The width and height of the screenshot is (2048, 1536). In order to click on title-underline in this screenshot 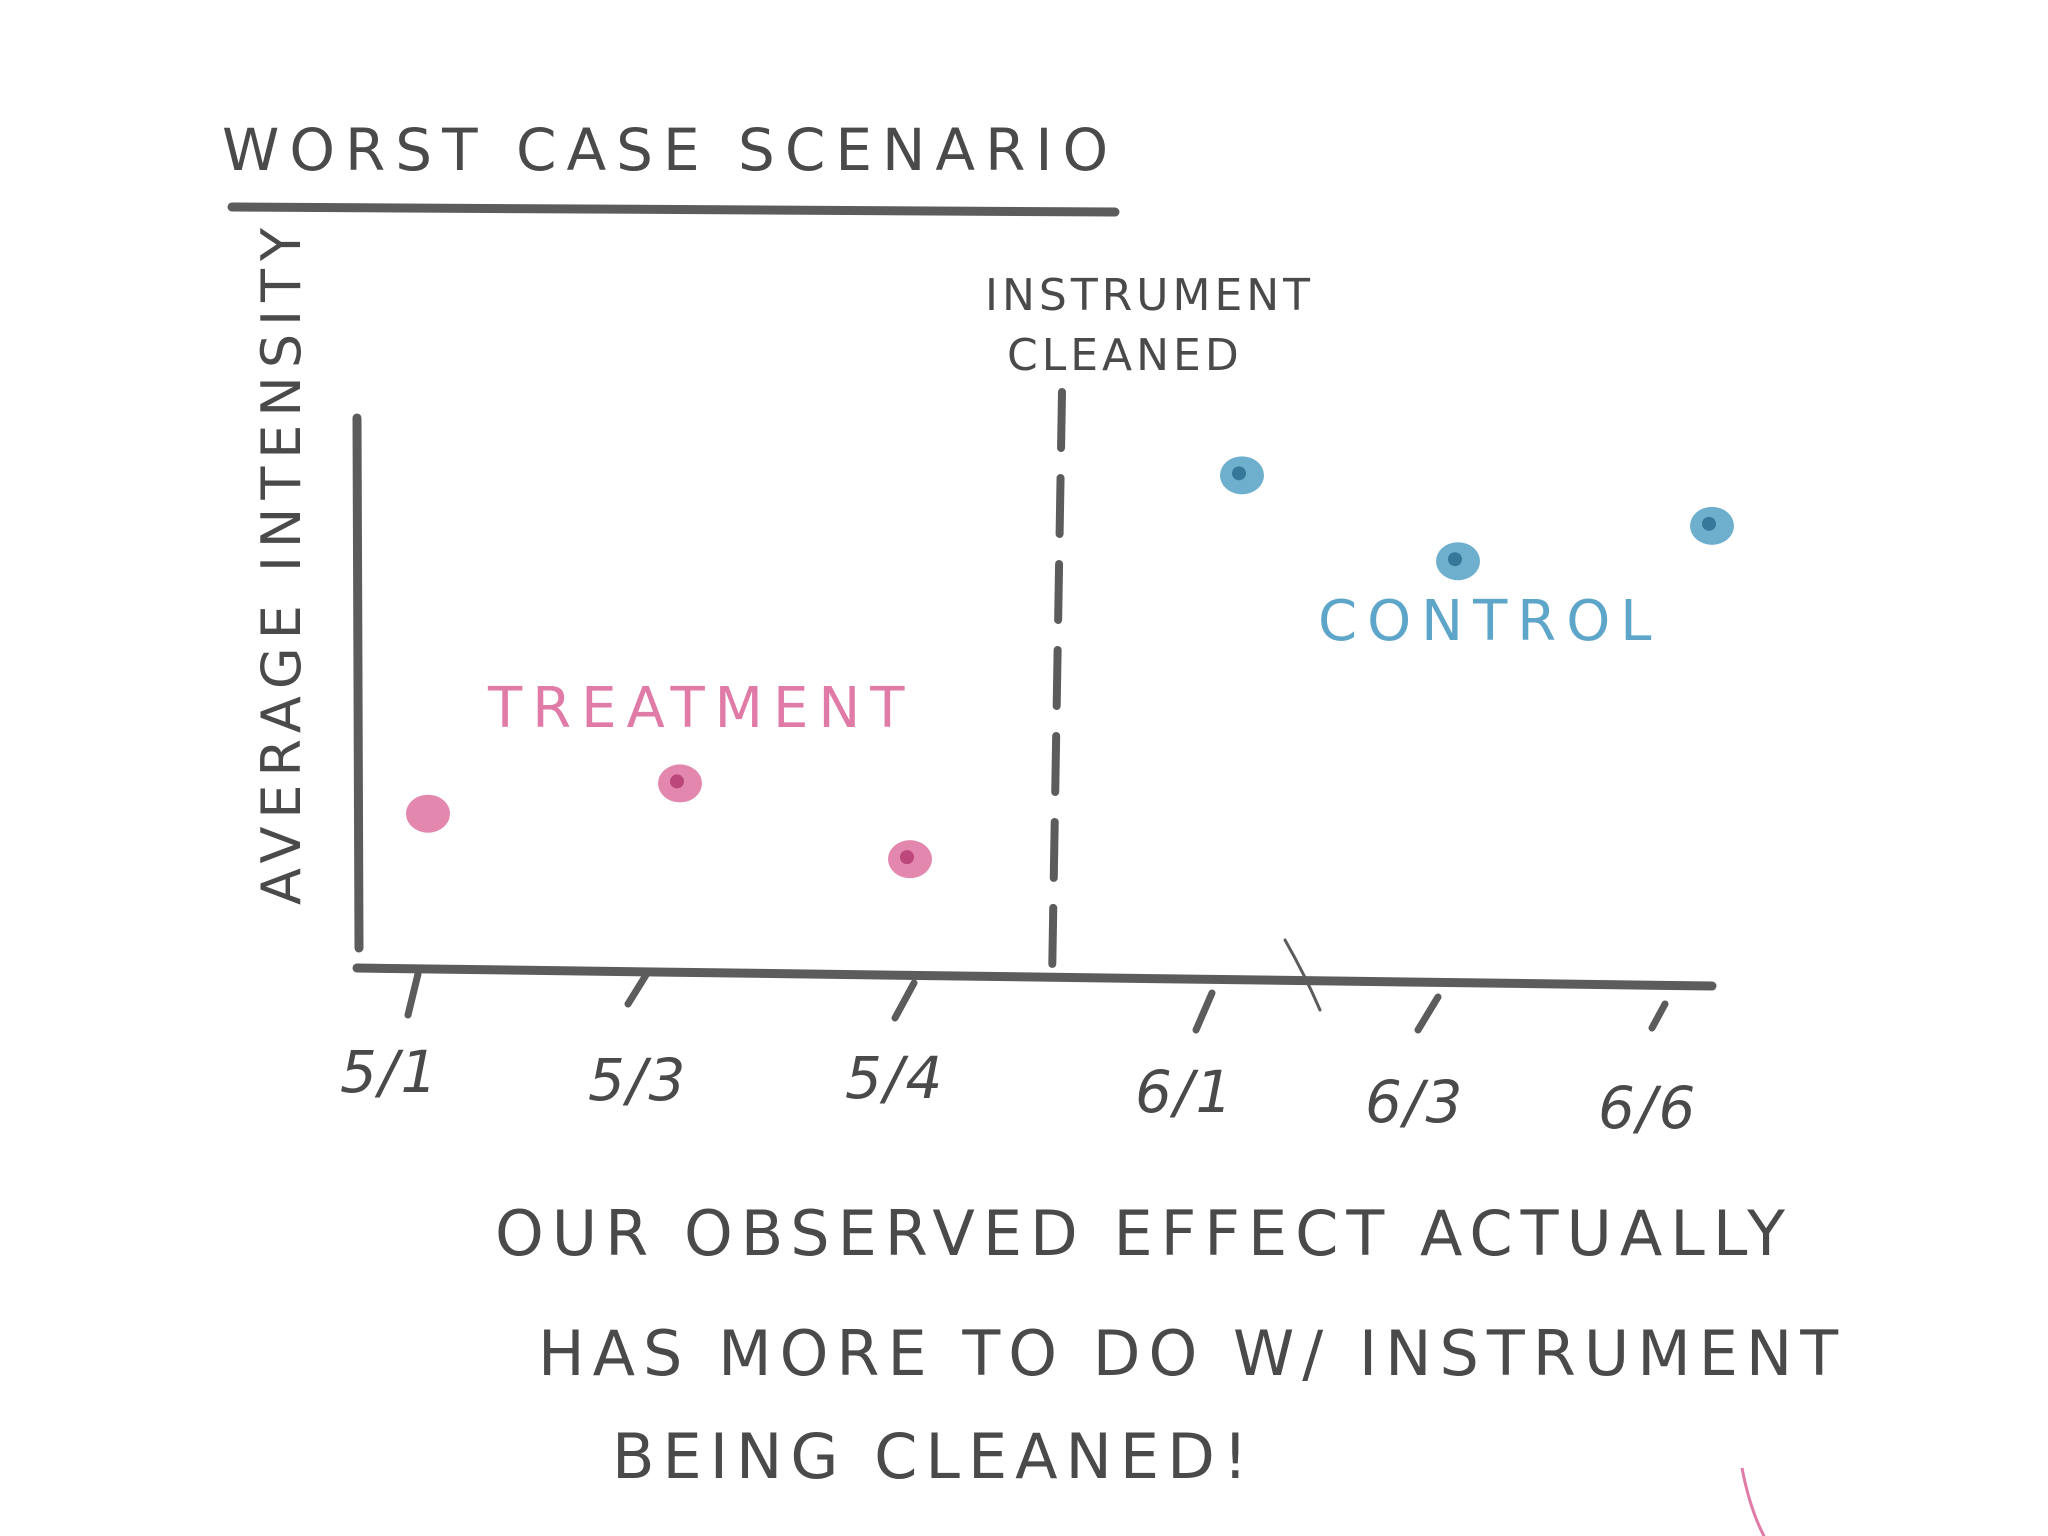, I will do `click(673, 209)`.